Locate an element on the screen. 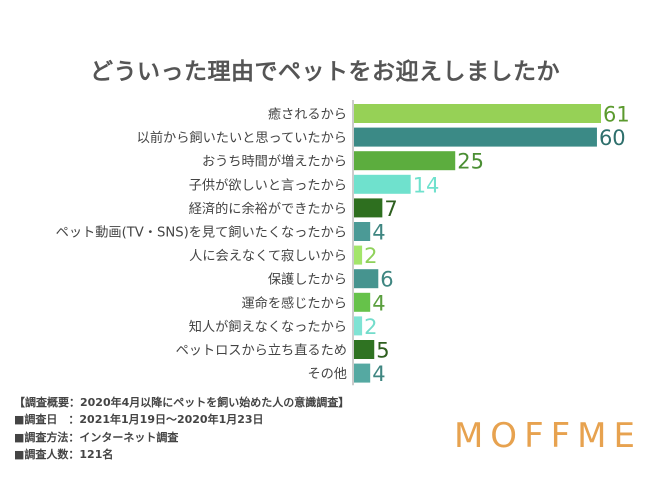  value-label: 6 is located at coordinates (386, 280).